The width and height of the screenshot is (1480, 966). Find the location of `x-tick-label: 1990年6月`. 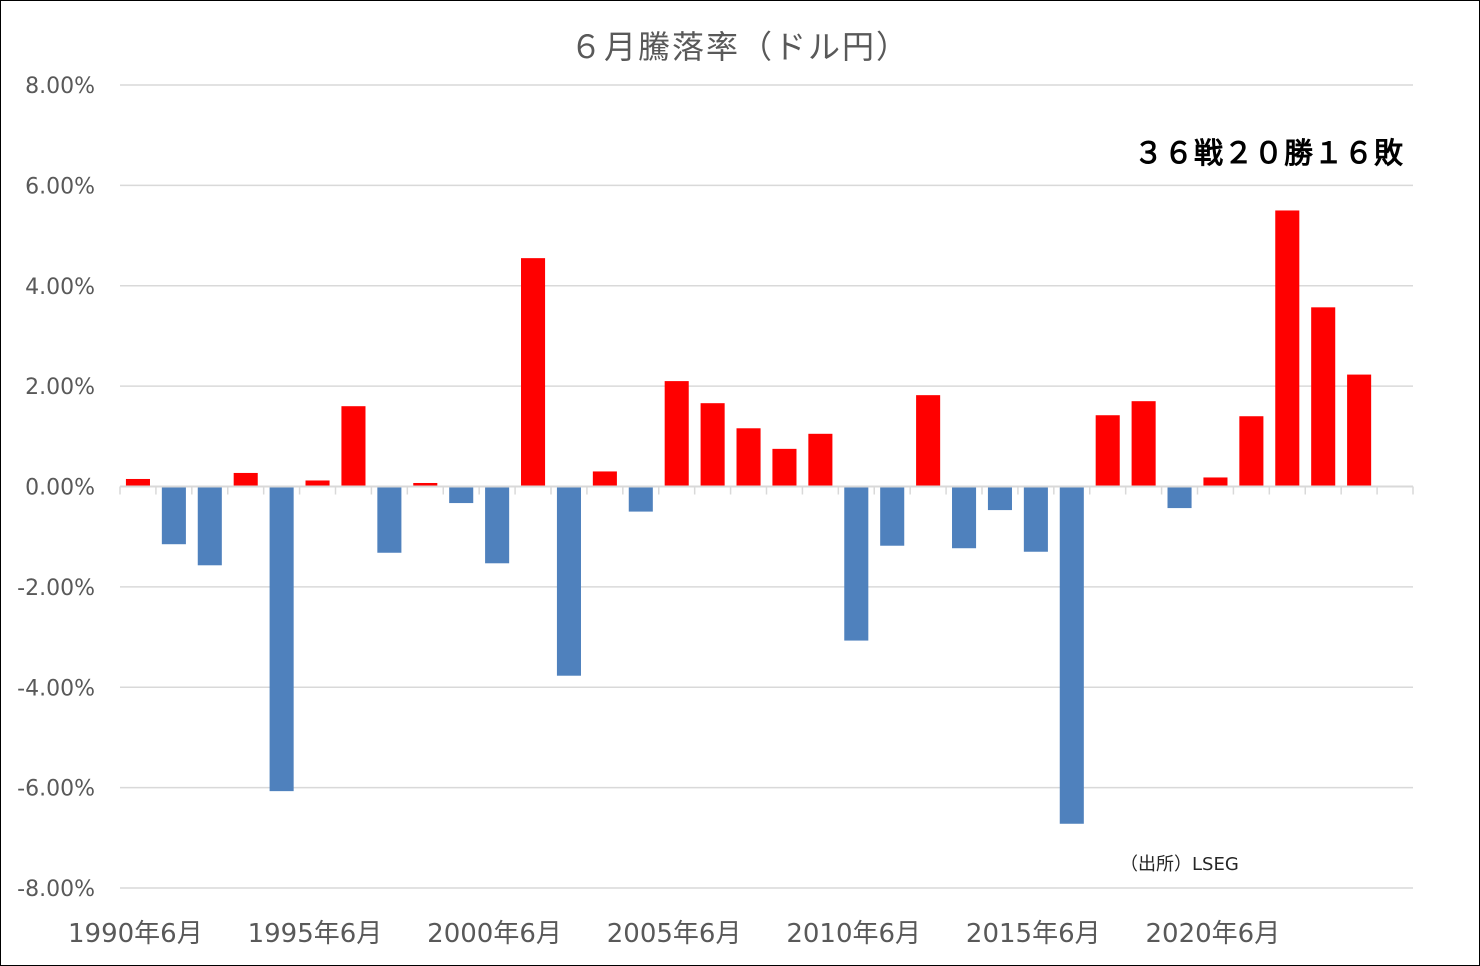

x-tick-label: 1990年6月 is located at coordinates (135, 934).